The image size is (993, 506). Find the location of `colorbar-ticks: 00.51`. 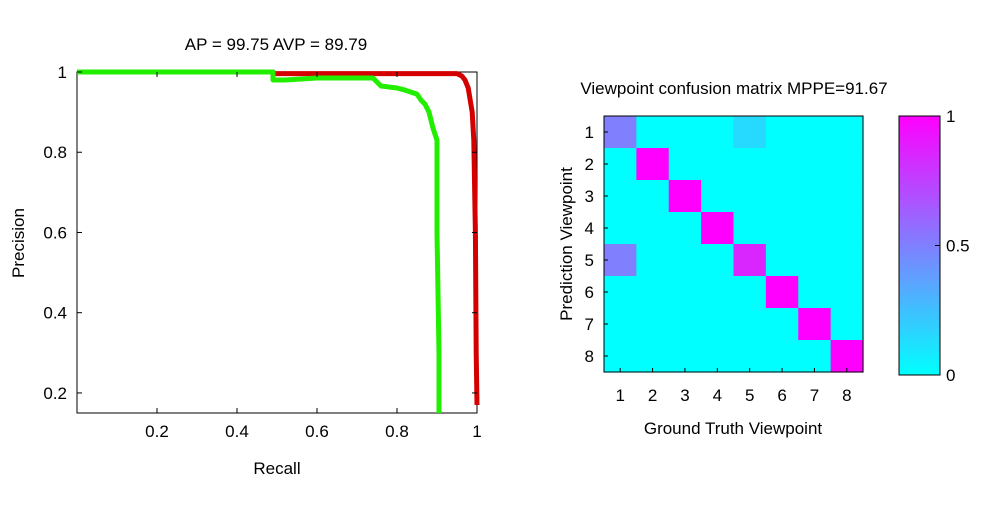

colorbar-ticks: 00.51 is located at coordinates (952, 246).